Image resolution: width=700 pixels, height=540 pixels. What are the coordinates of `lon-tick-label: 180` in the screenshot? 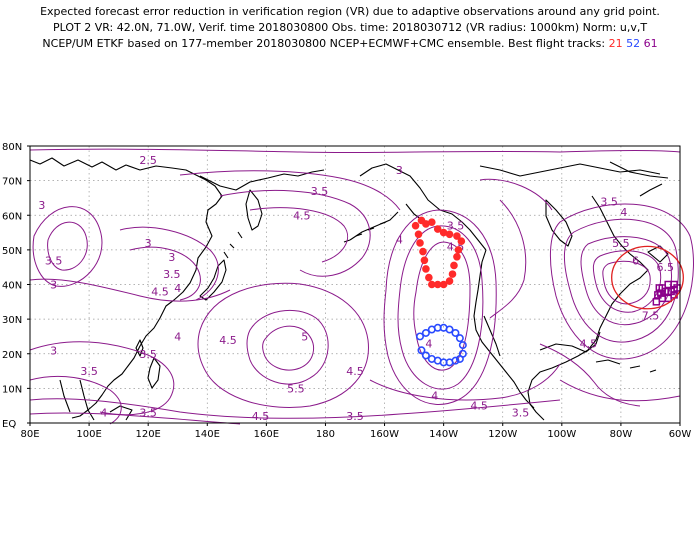 It's located at (325, 434).